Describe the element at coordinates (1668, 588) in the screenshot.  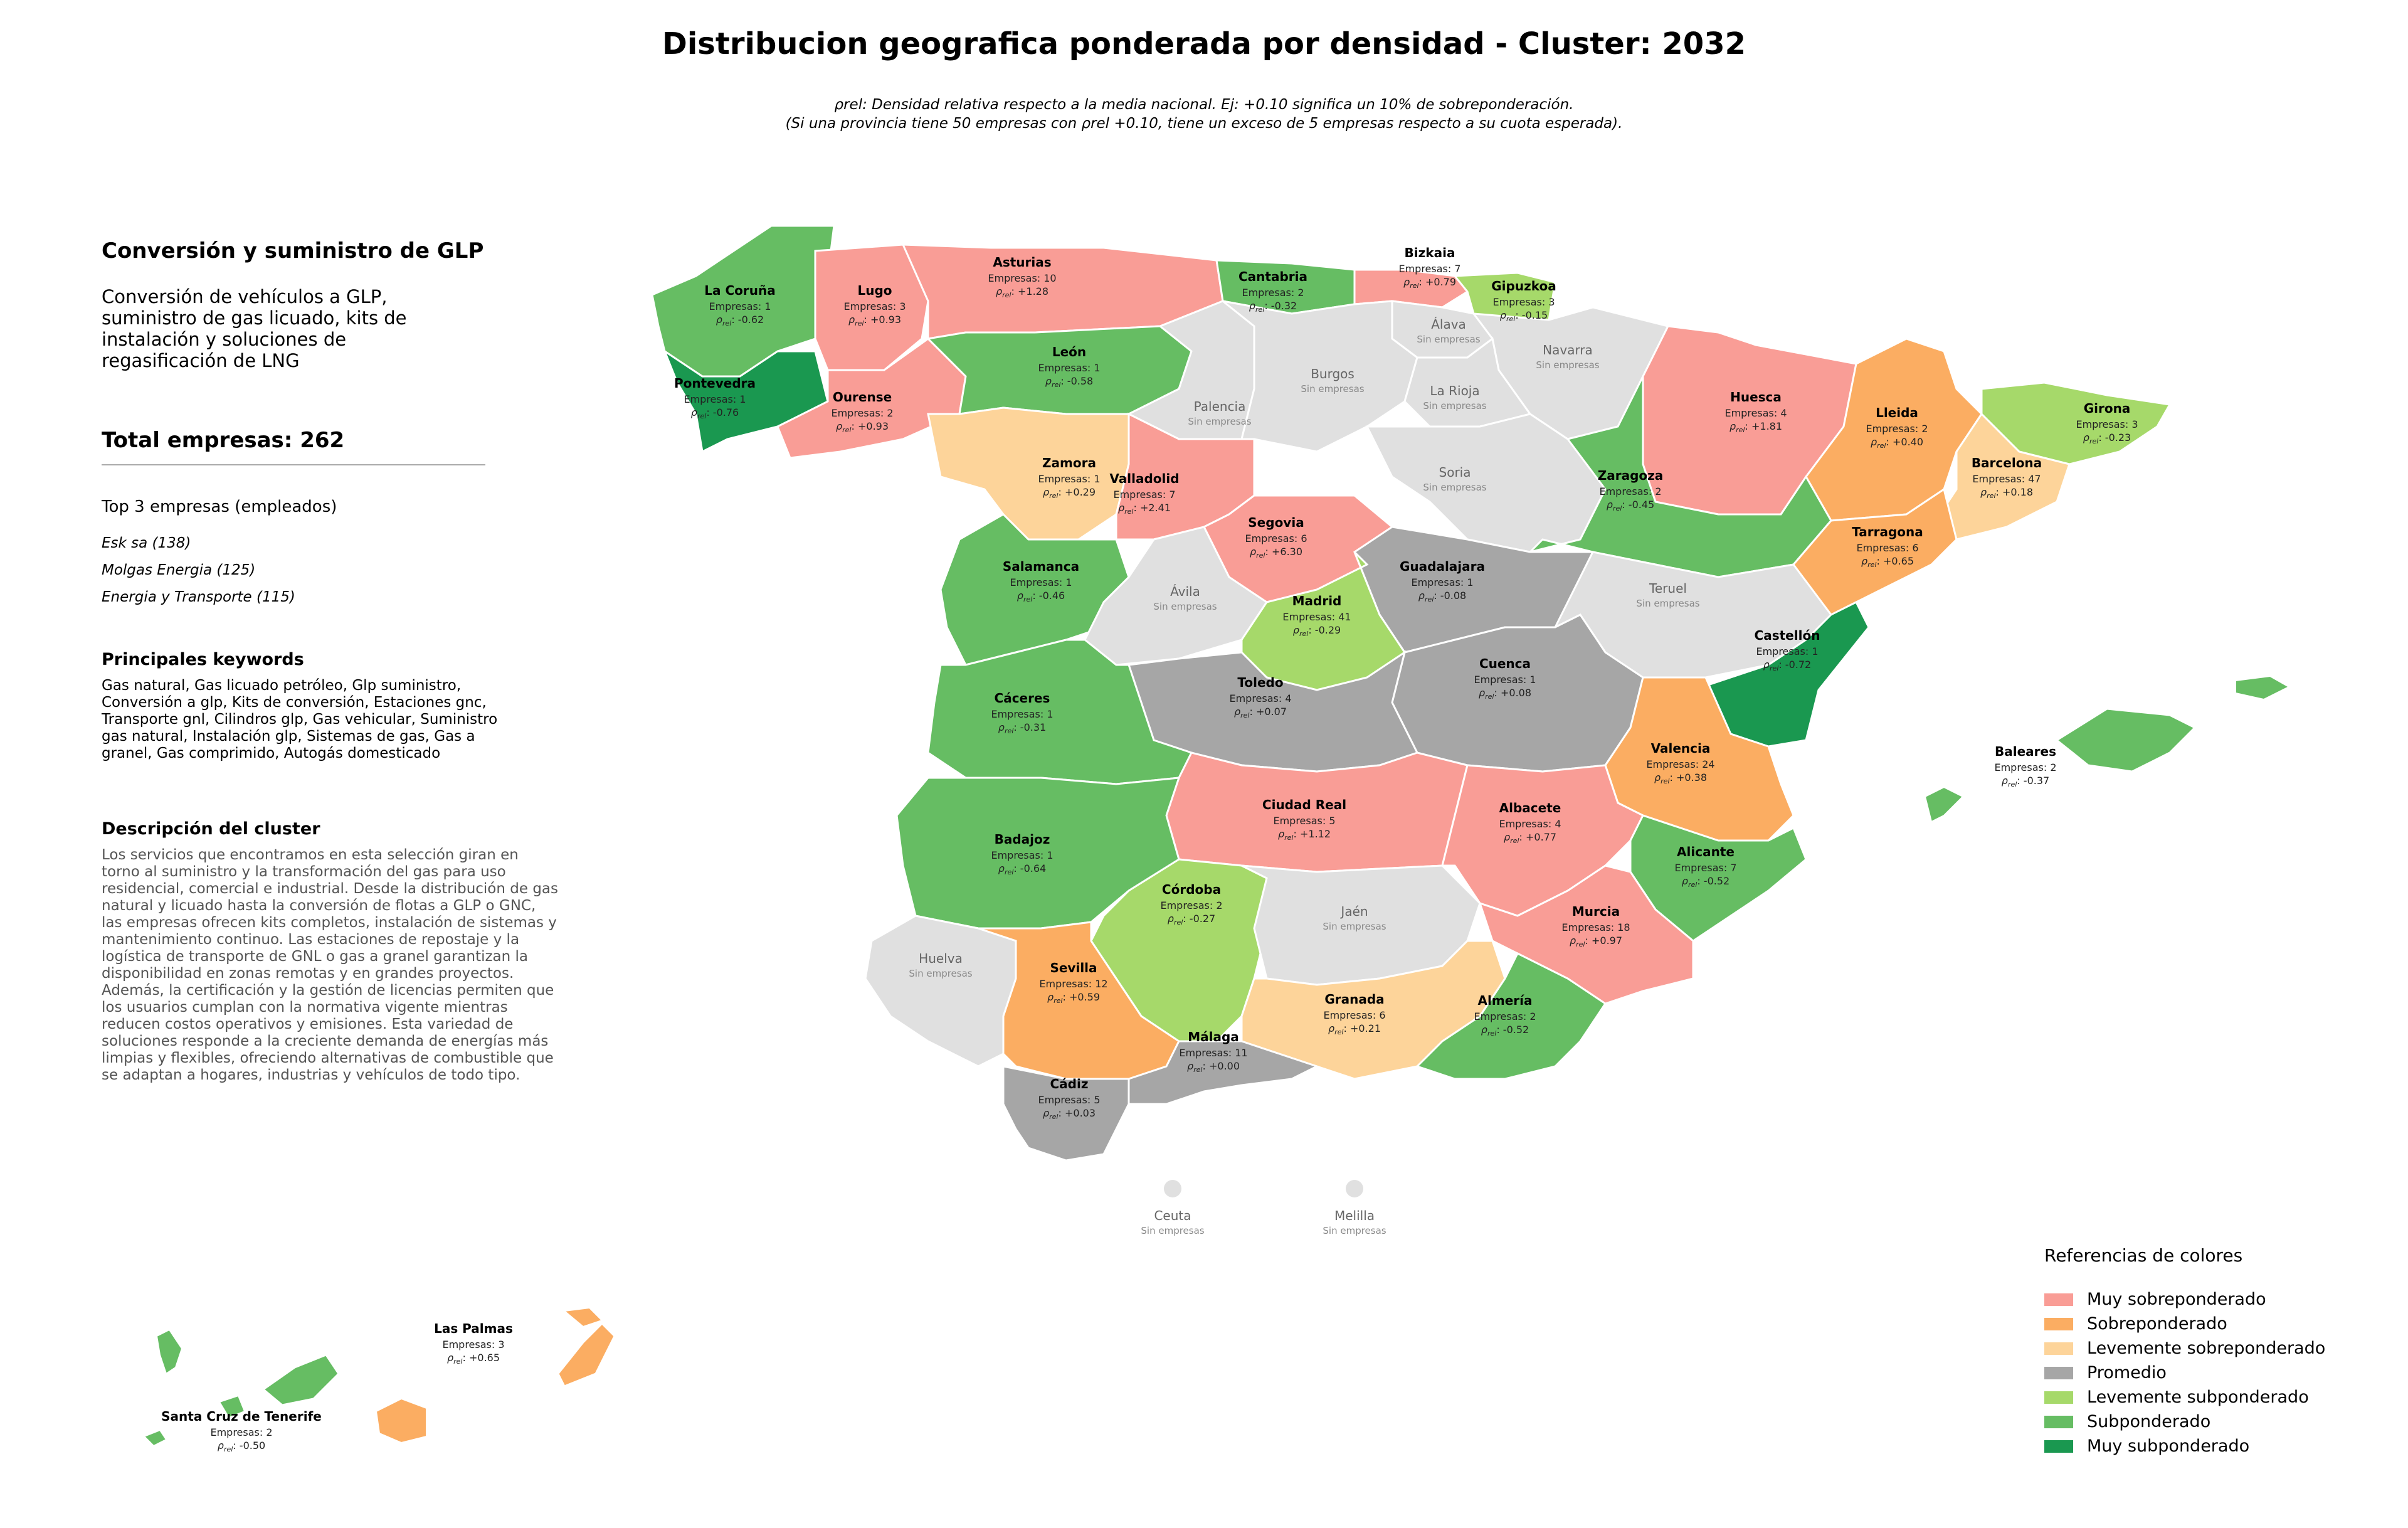
I see `province-name-label: Teruel` at that location.